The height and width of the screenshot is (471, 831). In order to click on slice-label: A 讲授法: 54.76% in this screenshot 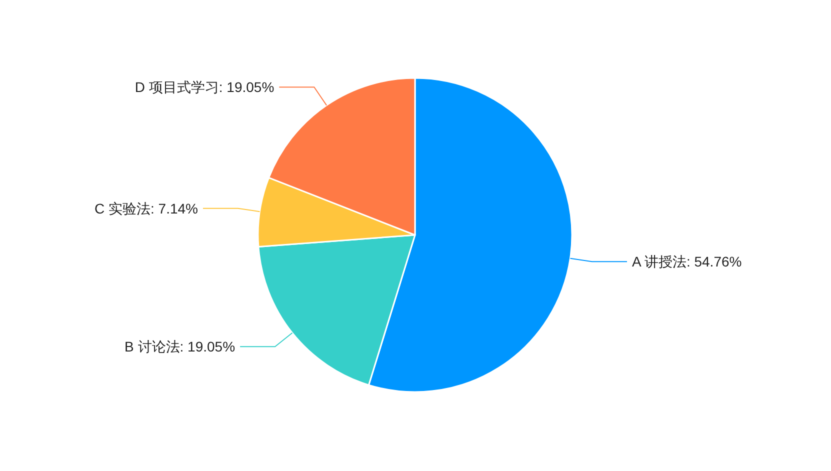, I will do `click(687, 262)`.